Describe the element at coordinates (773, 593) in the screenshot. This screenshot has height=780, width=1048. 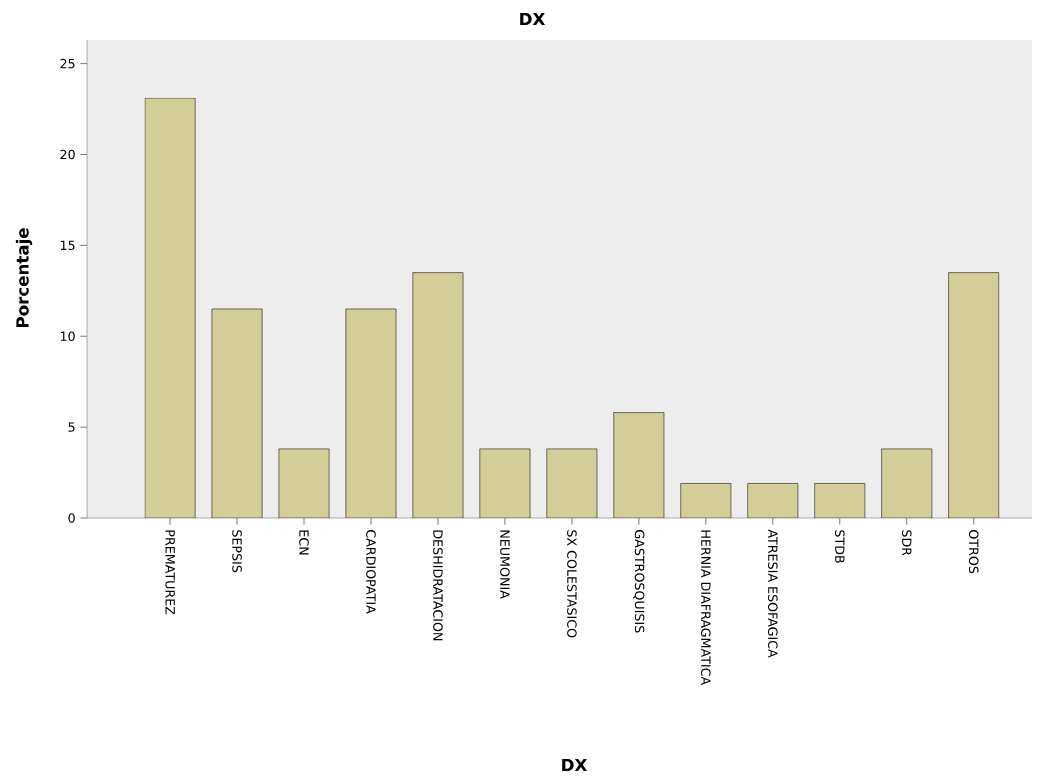
I see `x-tick-label: ATRESIA ESOFAGICA` at that location.